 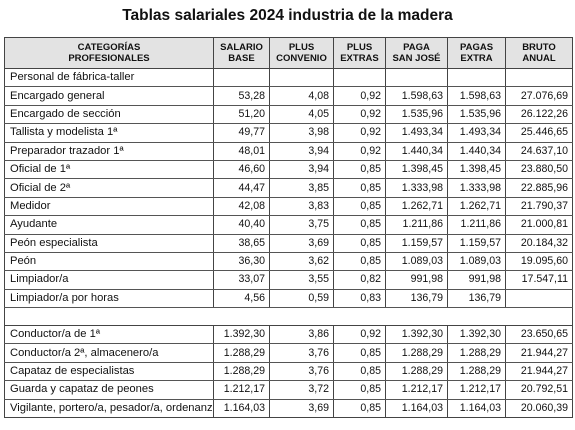 What do you see at coordinates (539, 371) in the screenshot?
I see `bruto-anual-cell: 21.944,27` at bounding box center [539, 371].